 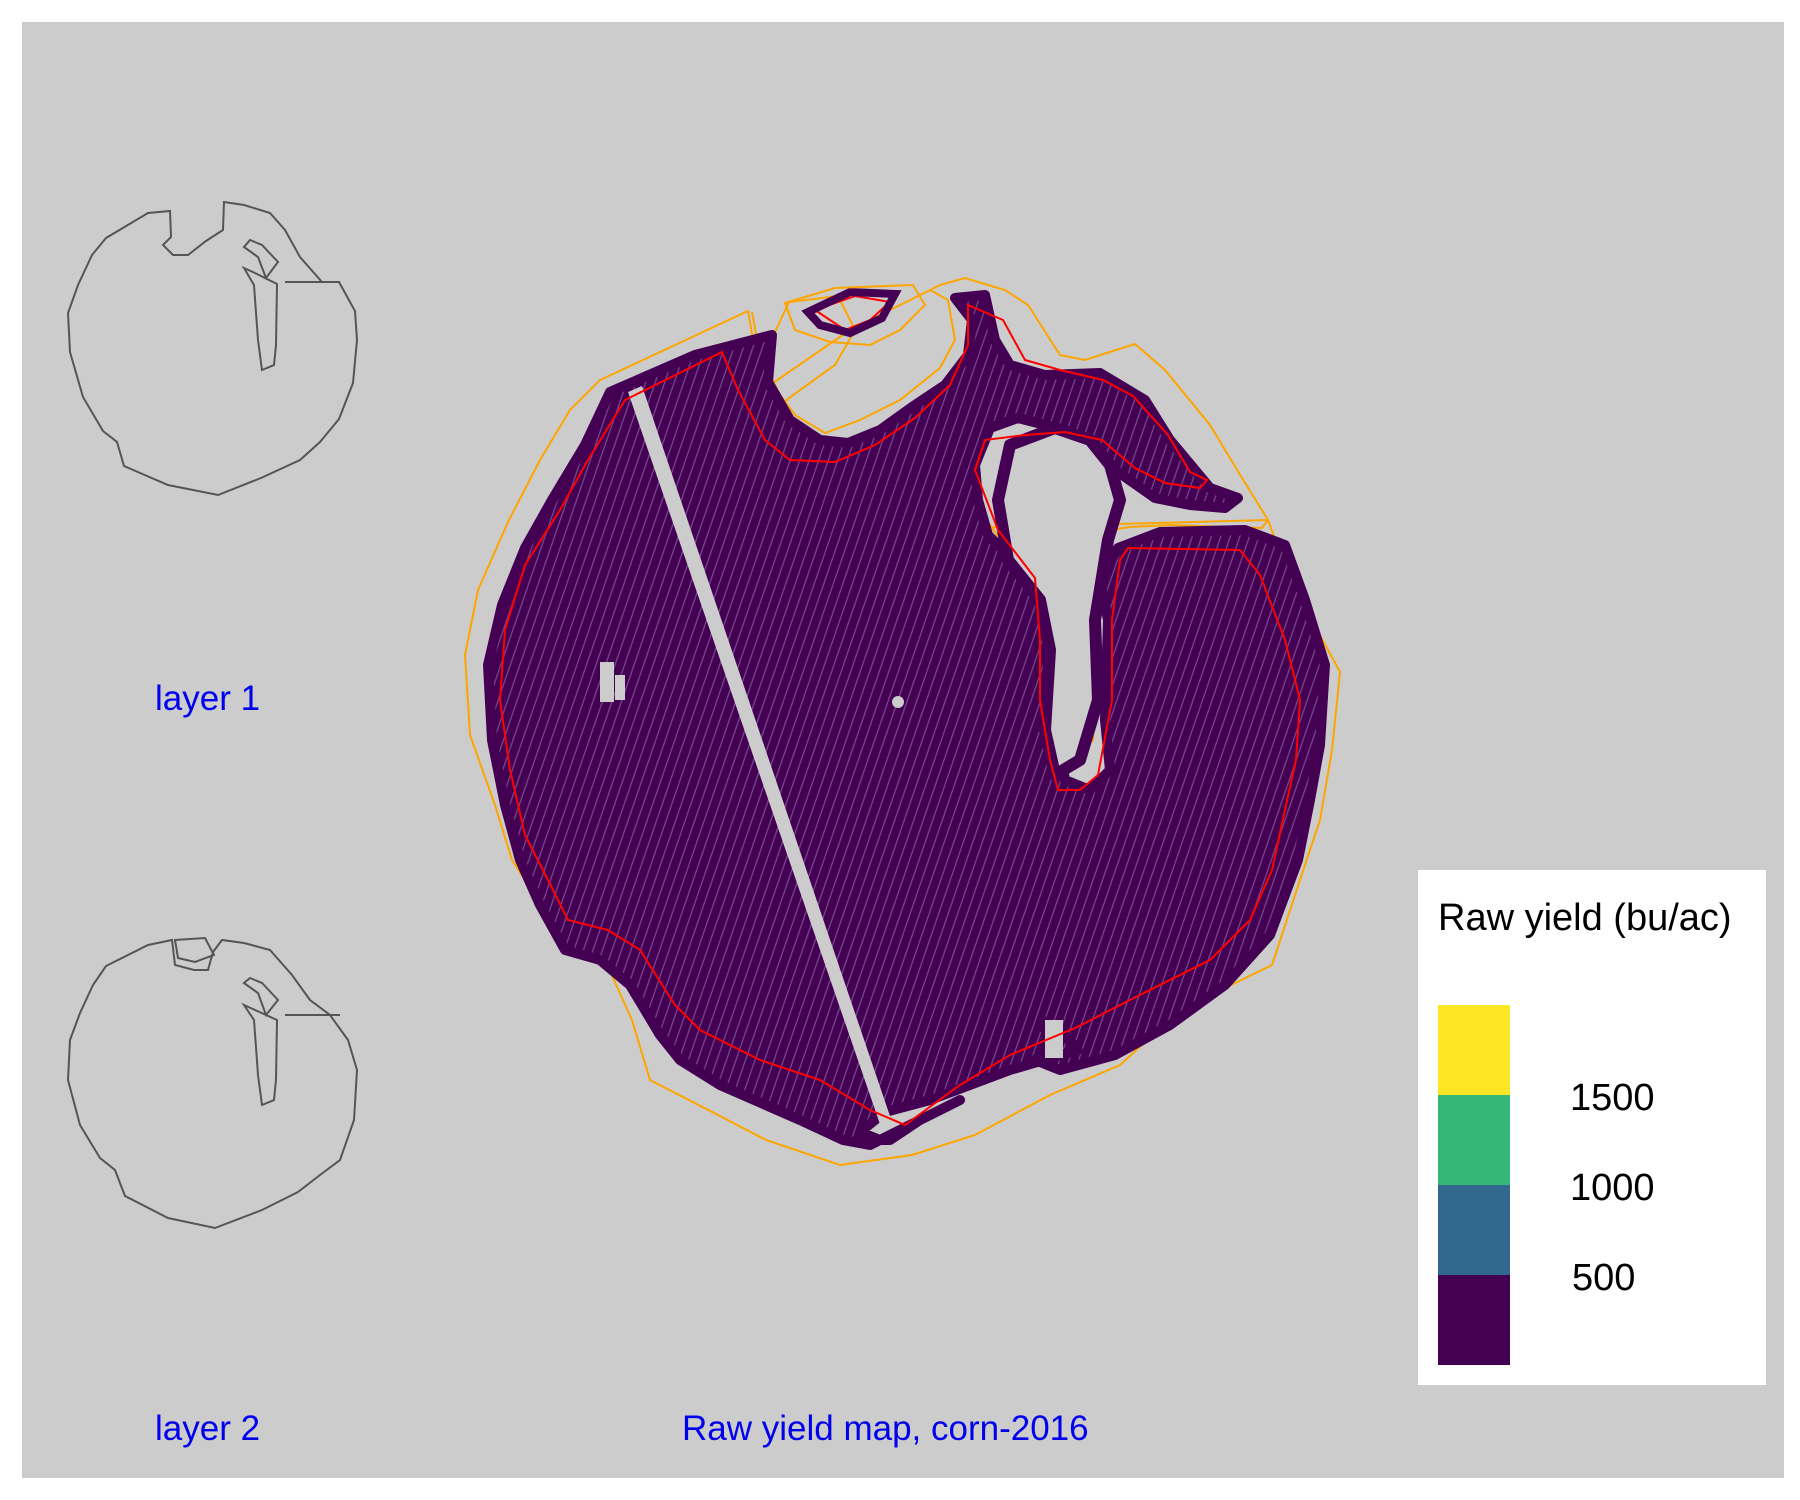 I want to click on layer-1-outline, so click(x=212, y=348).